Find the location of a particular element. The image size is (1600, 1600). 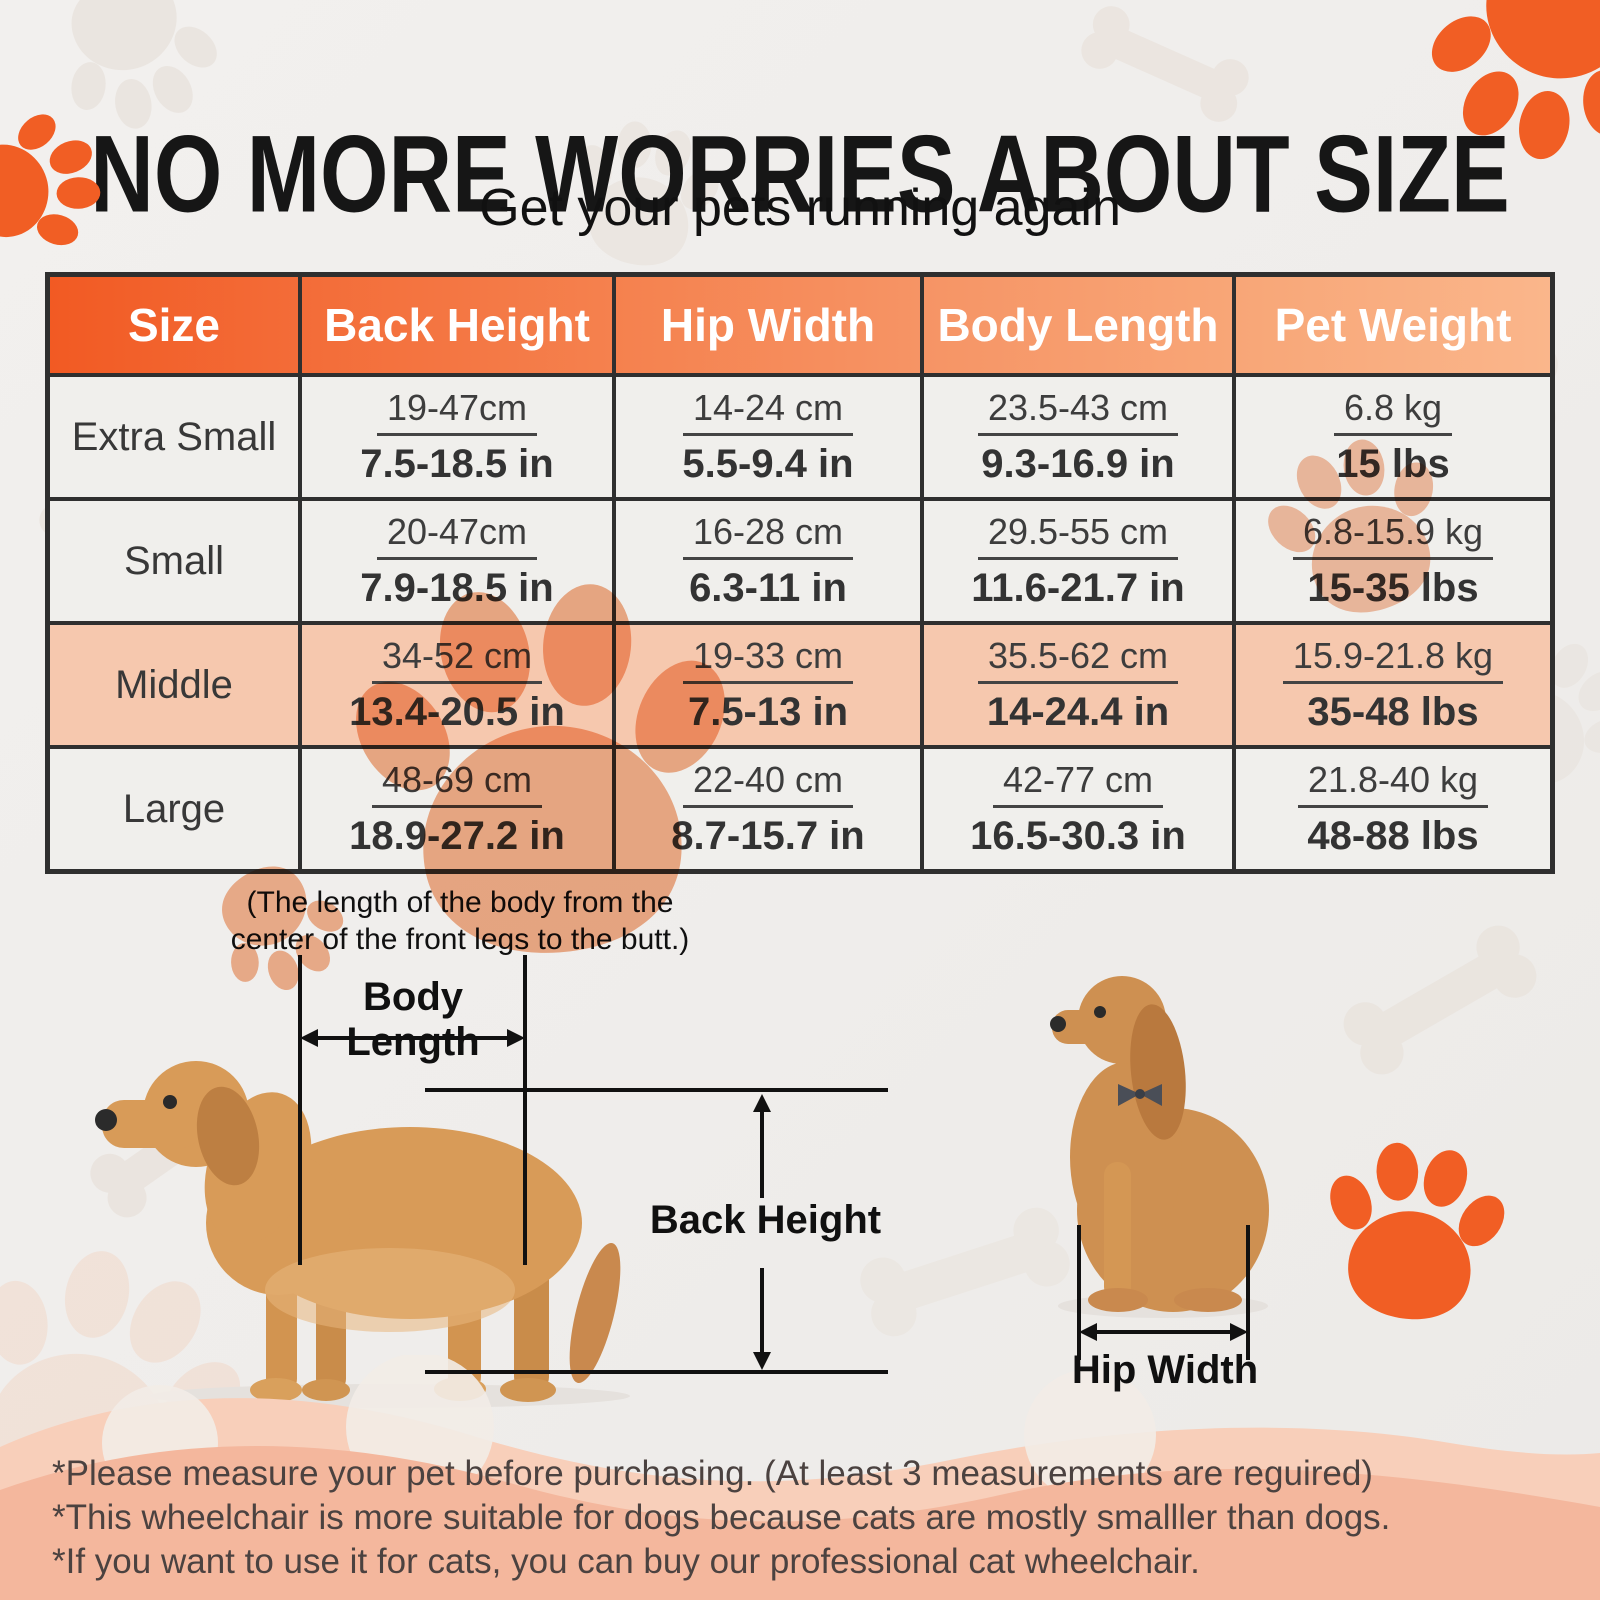

table-cell: 23.5-43 cm 9.3-16.9 in is located at coordinates (1078, 437).